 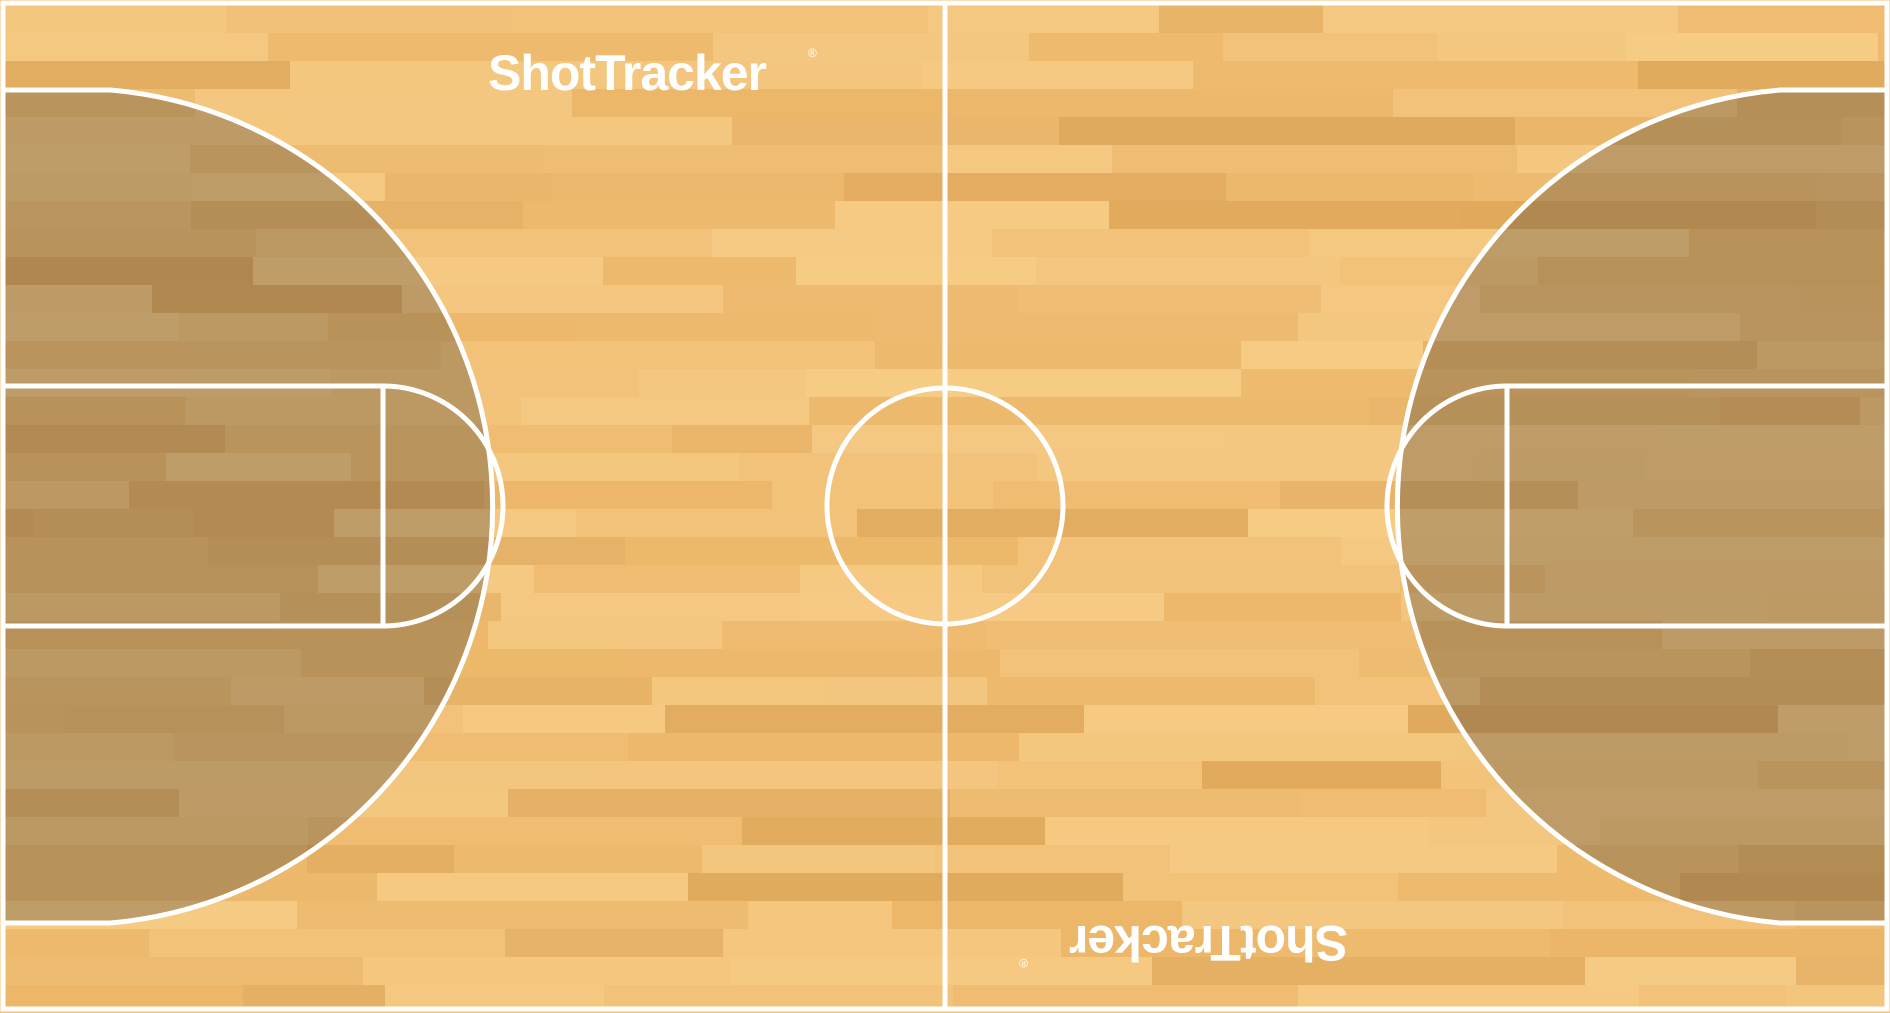 I want to click on free-throw-arc-right, so click(x=1446, y=506).